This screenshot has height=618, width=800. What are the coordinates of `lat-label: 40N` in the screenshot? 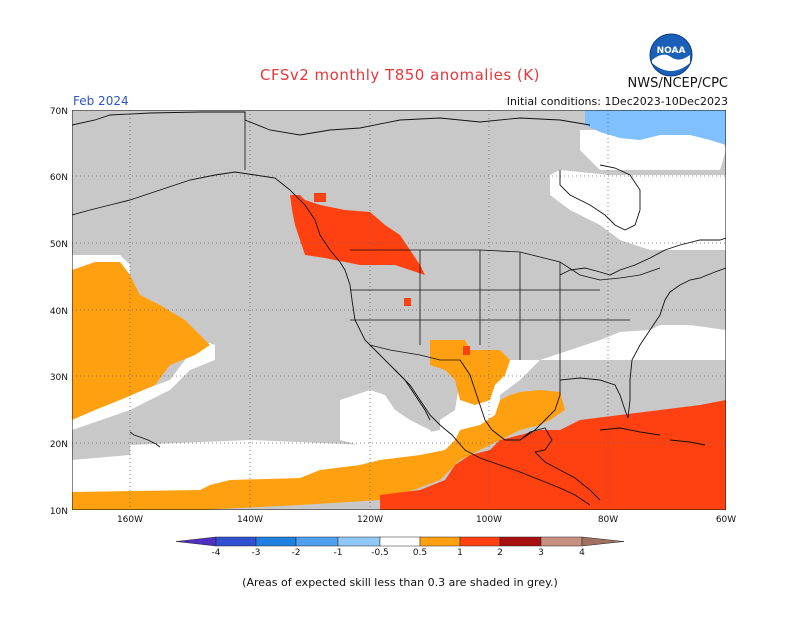 It's located at (59, 312).